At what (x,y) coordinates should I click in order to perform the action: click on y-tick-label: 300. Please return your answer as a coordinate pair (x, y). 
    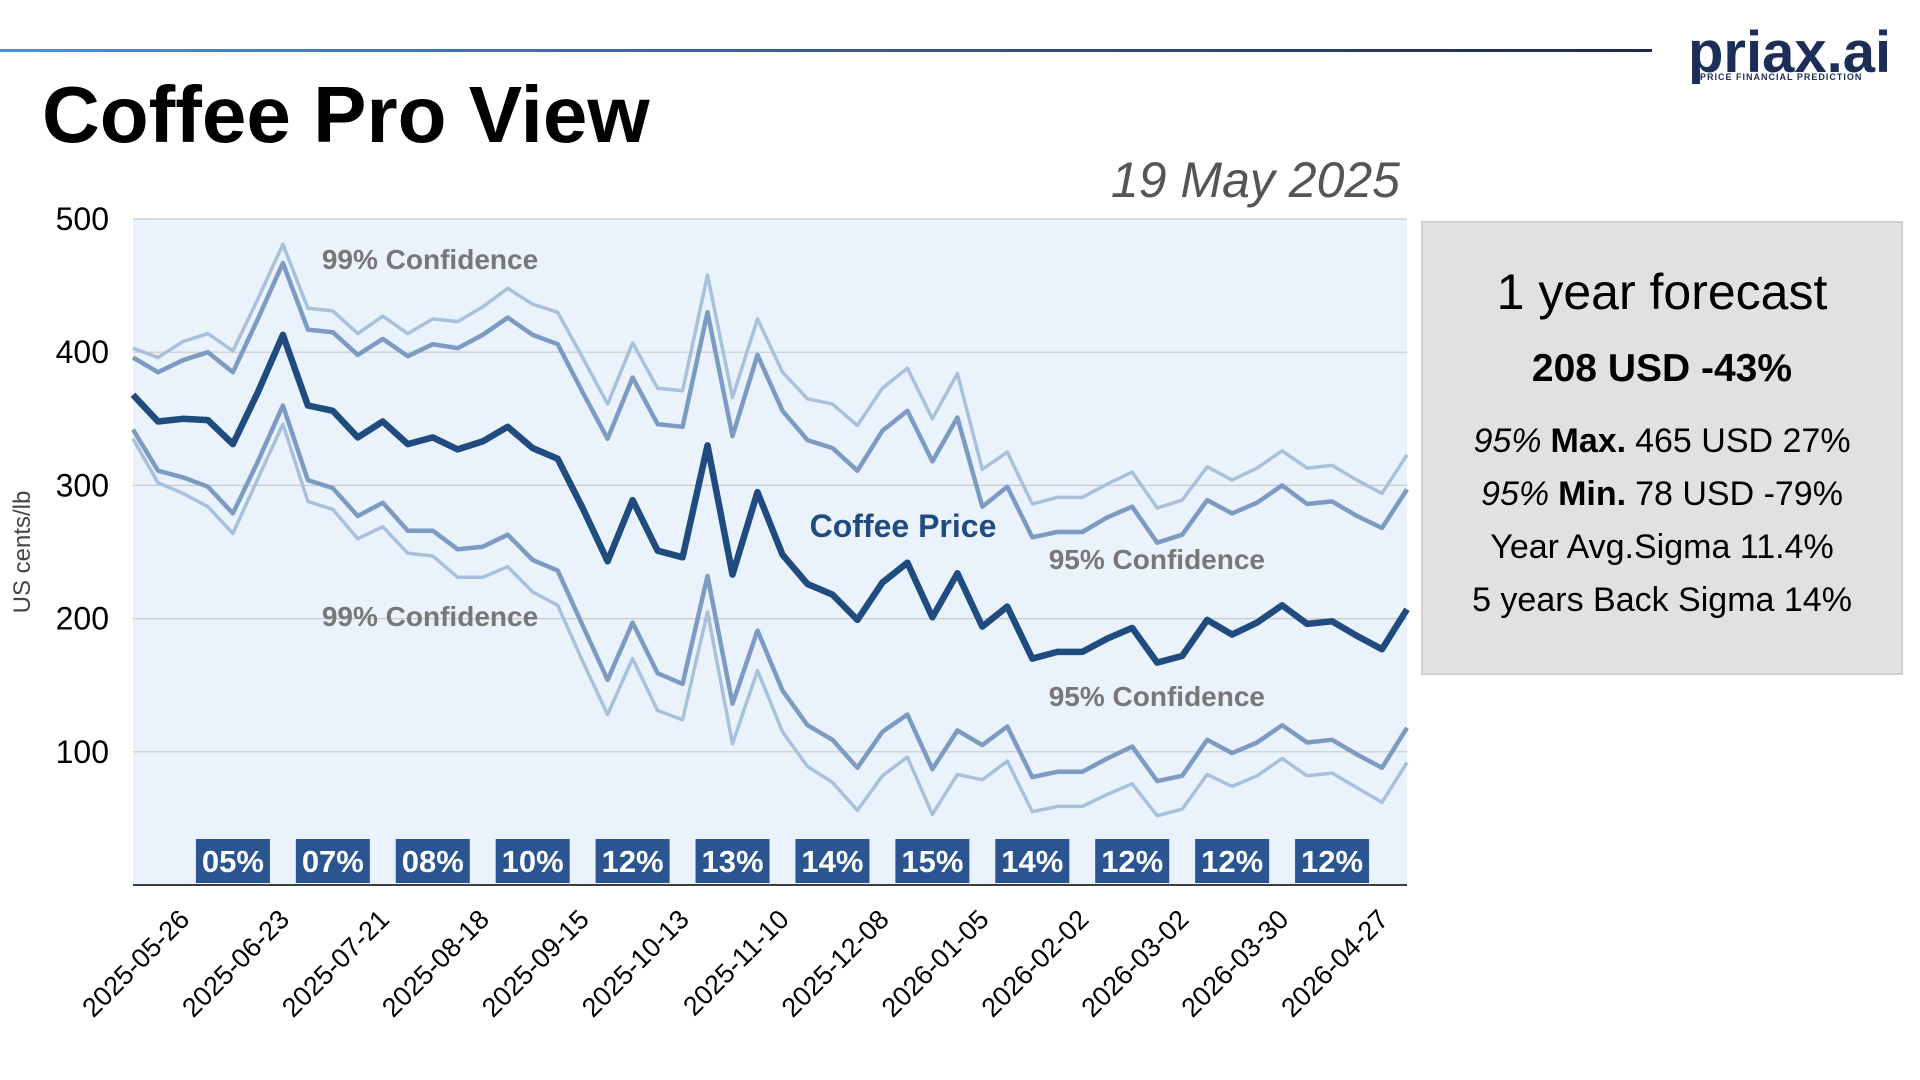
    Looking at the image, I should click on (82, 485).